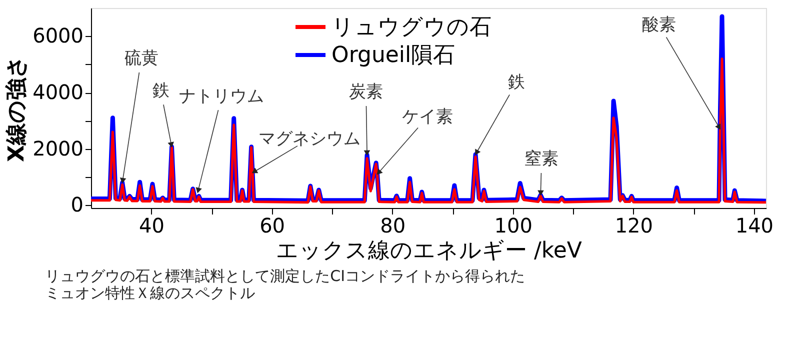 This screenshot has width=800, height=350. Describe the element at coordinates (273, 226) in the screenshot. I see `x-tick-label: 60` at that location.